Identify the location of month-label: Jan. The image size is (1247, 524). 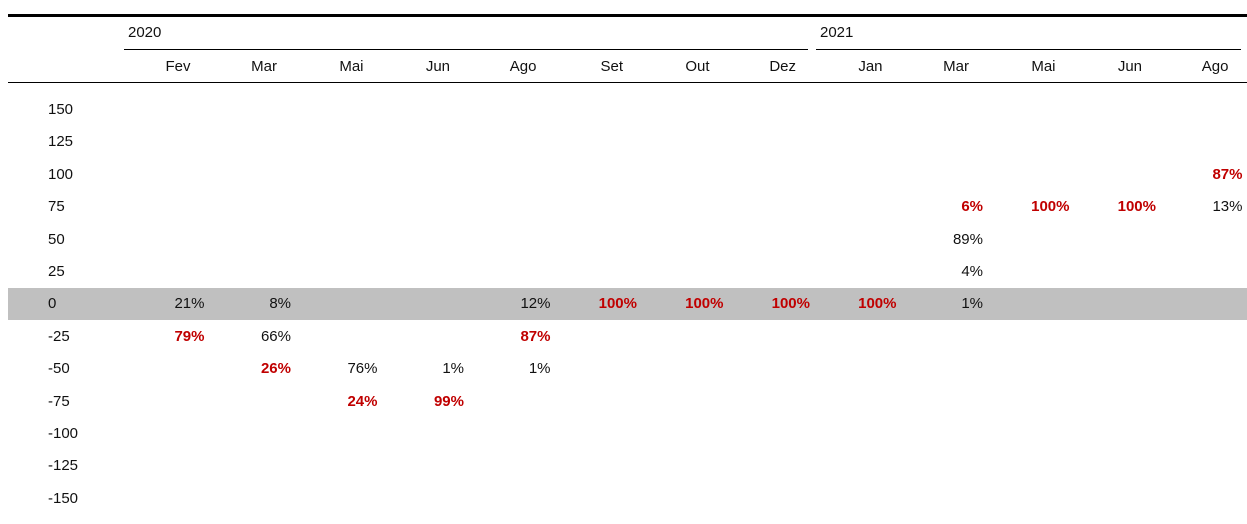
(870, 66).